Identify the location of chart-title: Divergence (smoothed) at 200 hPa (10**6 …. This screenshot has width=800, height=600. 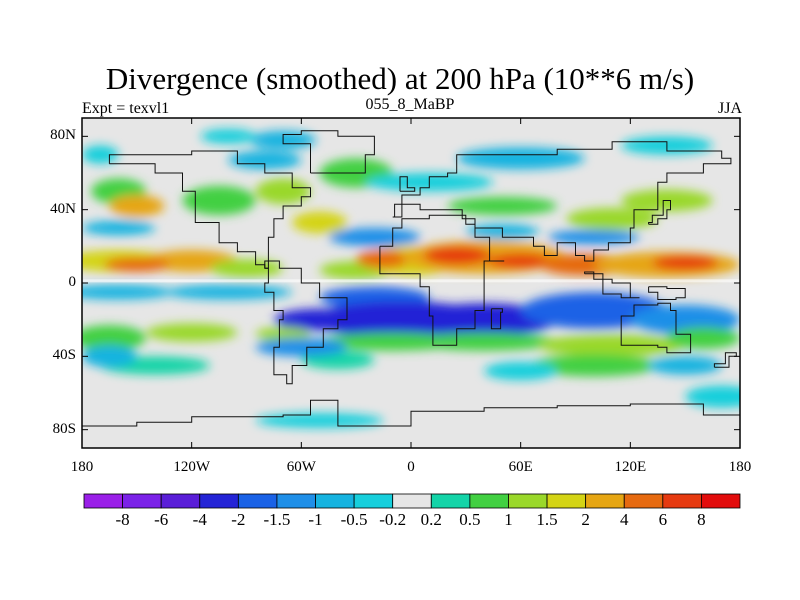
(400, 78).